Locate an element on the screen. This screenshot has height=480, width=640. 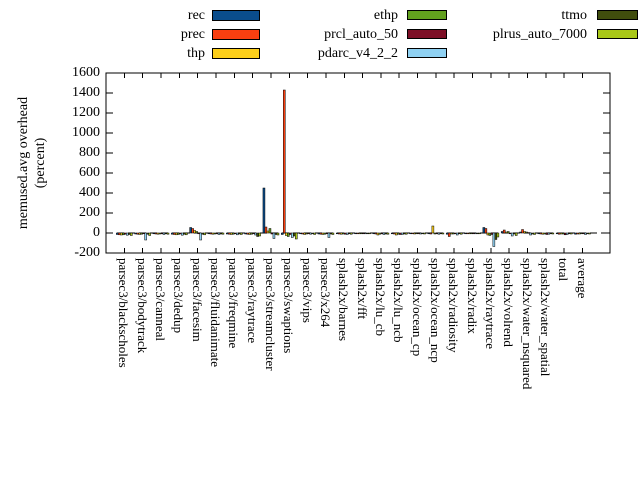
x-tick-label: parsec3/freqmine is located at coordinates (234, 303).